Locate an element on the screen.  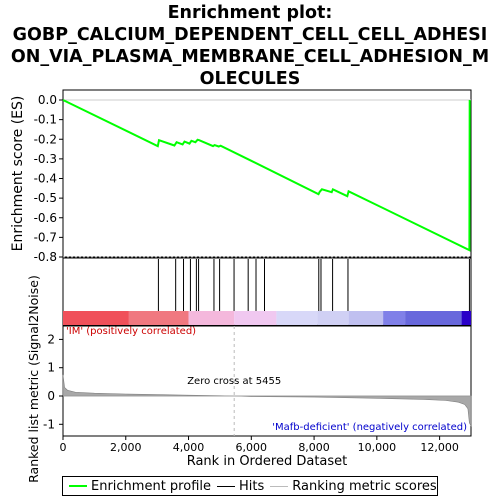
metric-ytick-label: 0 is located at coordinates (51, 396).